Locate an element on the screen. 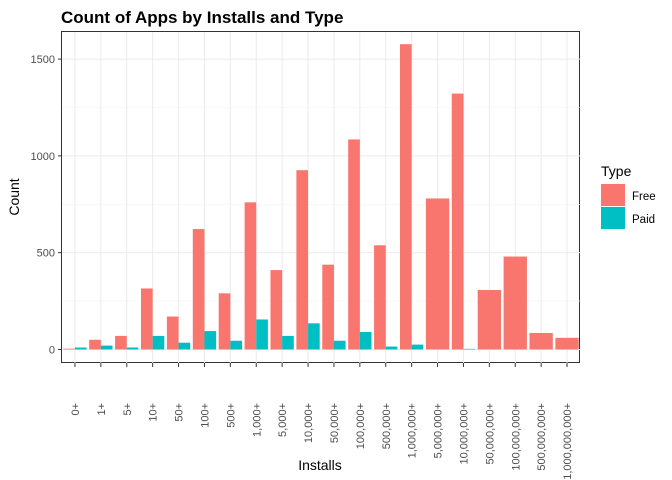 The height and width of the screenshot is (480, 672). x-tick-label: 10,000,000+ is located at coordinates (464, 433).